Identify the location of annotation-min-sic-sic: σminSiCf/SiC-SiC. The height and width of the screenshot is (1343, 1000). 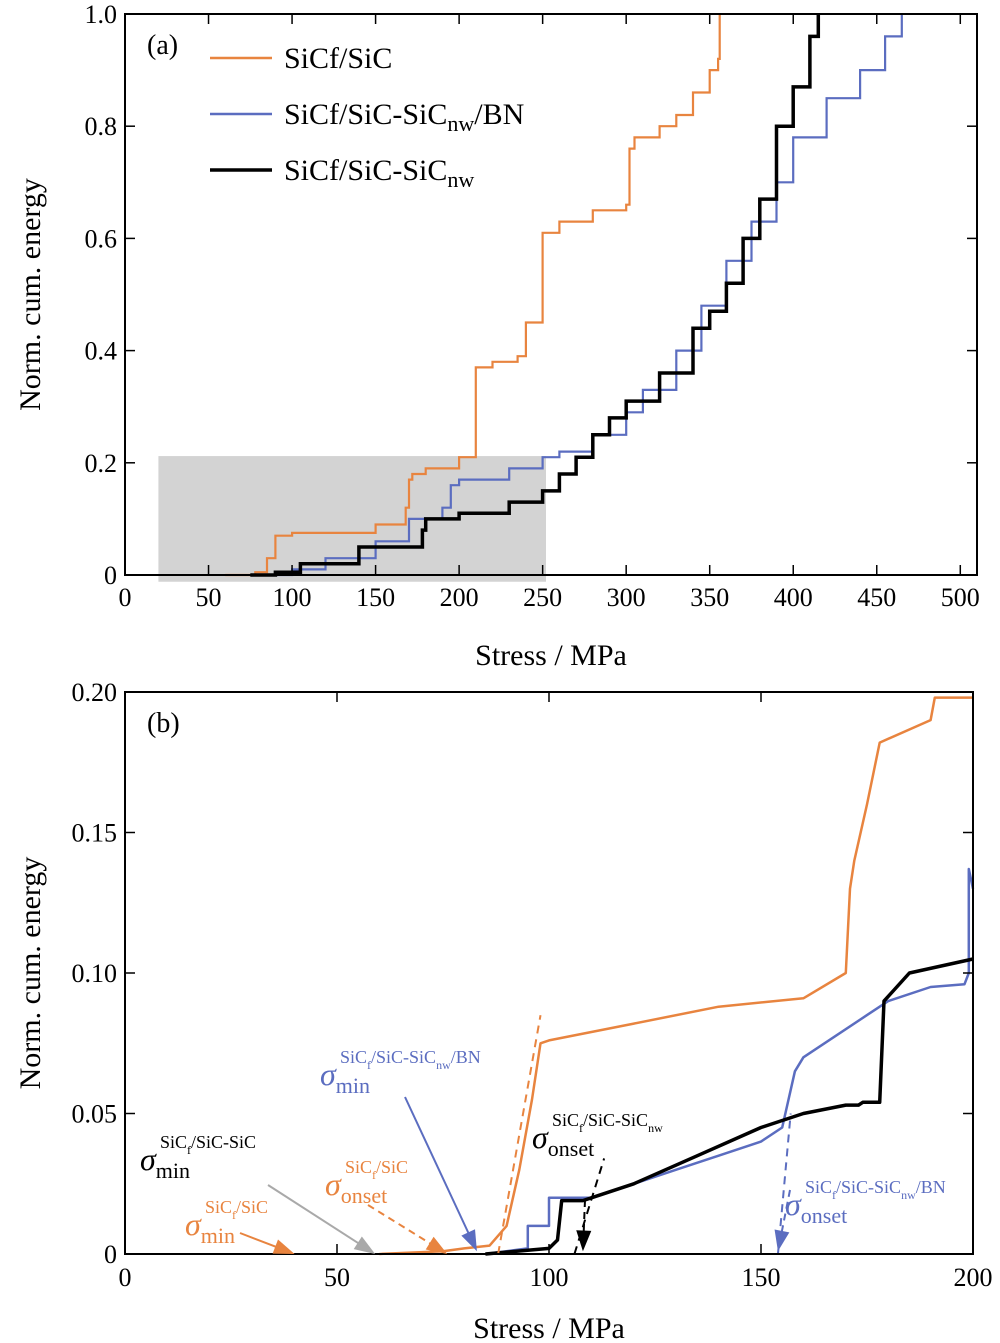
(258, 1193).